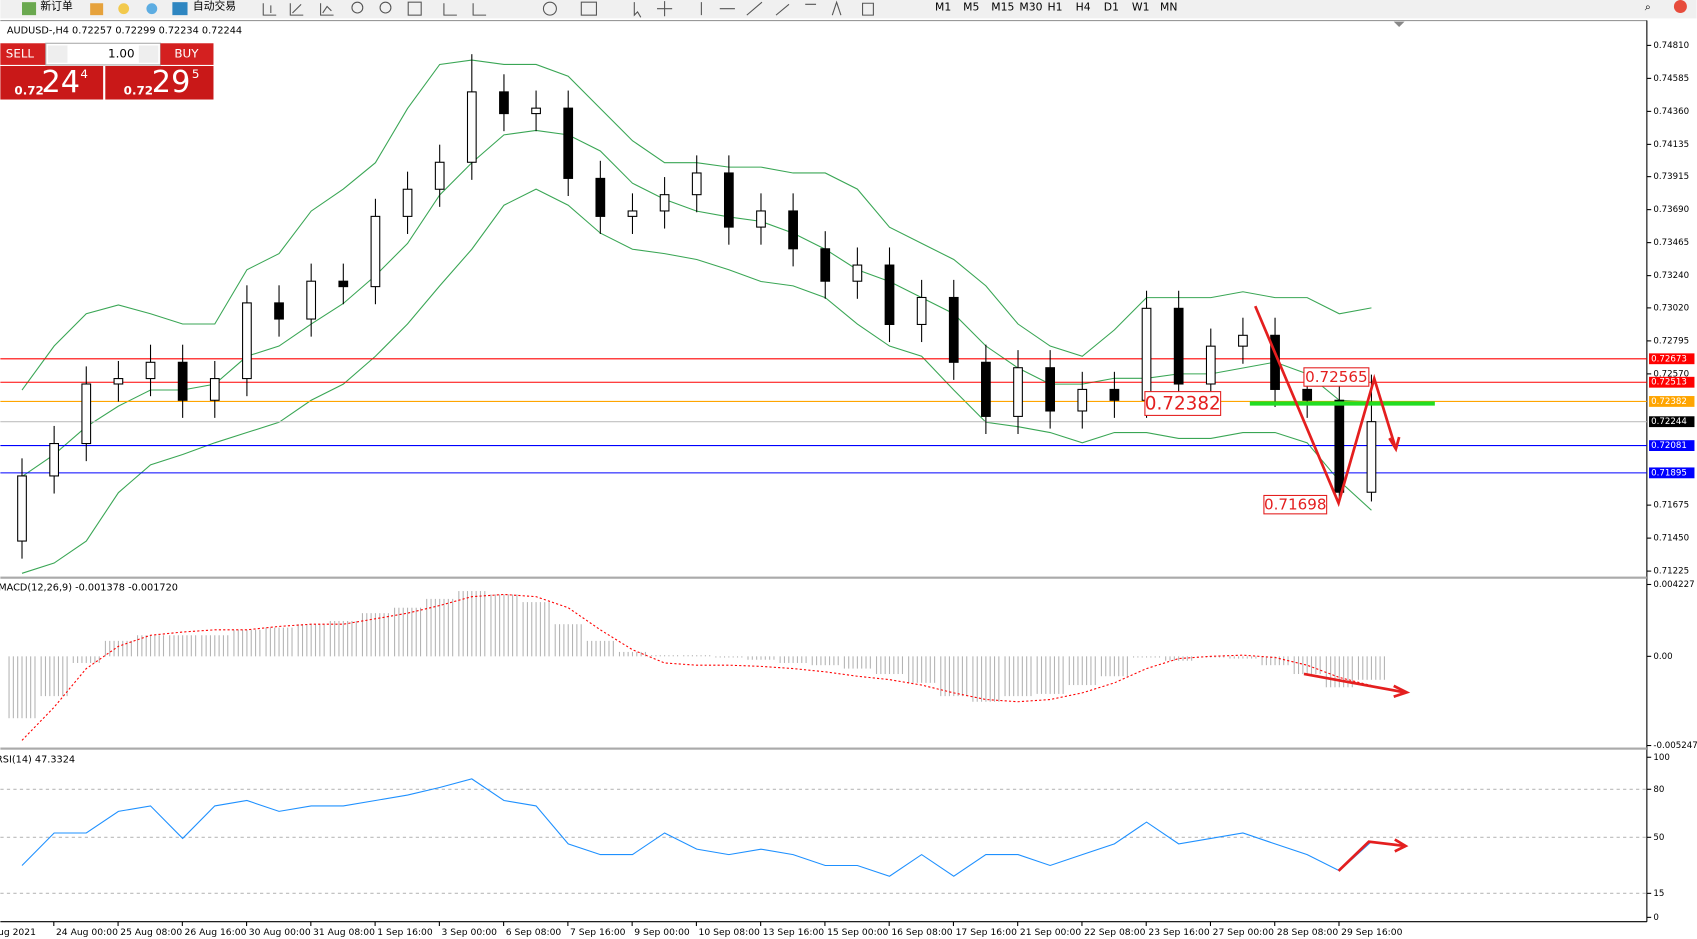 The image size is (1697, 939). What do you see at coordinates (357, 7) in the screenshot?
I see `zoom-in` at bounding box center [357, 7].